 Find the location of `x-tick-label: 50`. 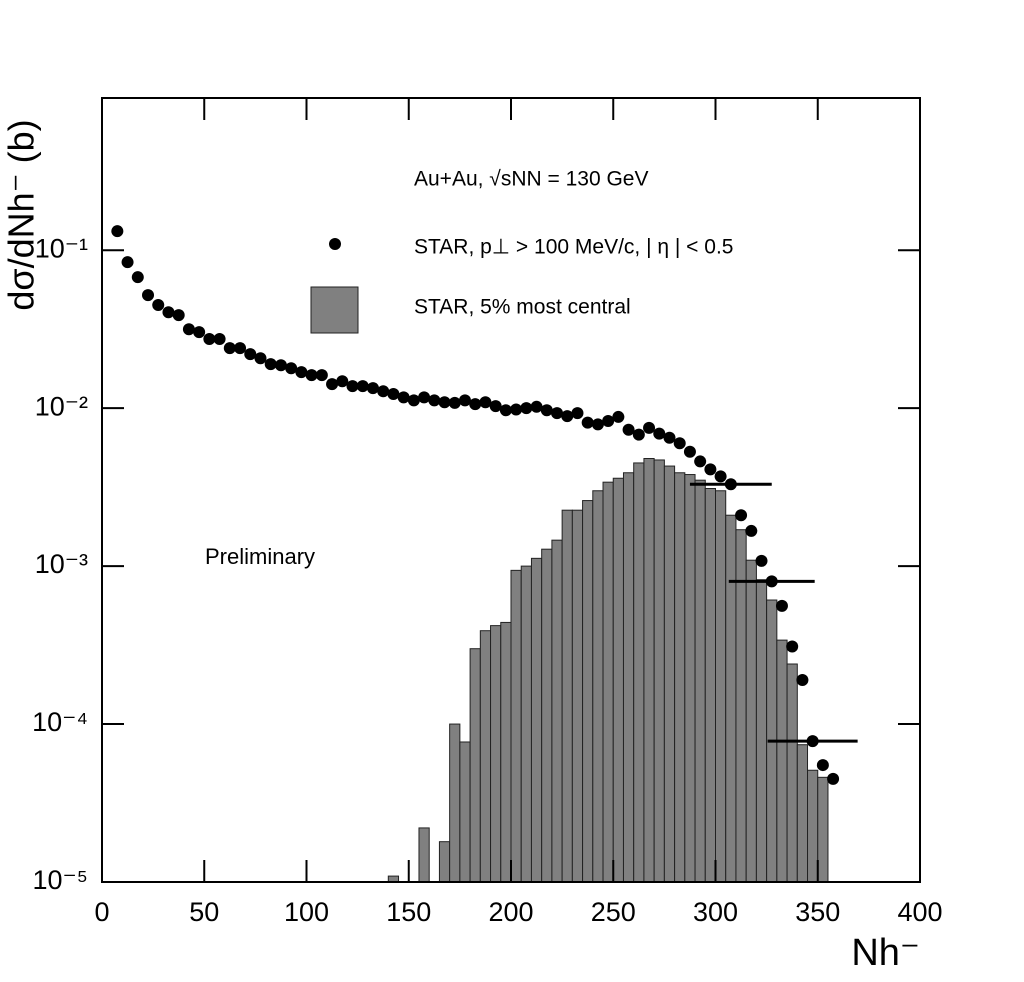

x-tick-label: 50 is located at coordinates (204, 912).